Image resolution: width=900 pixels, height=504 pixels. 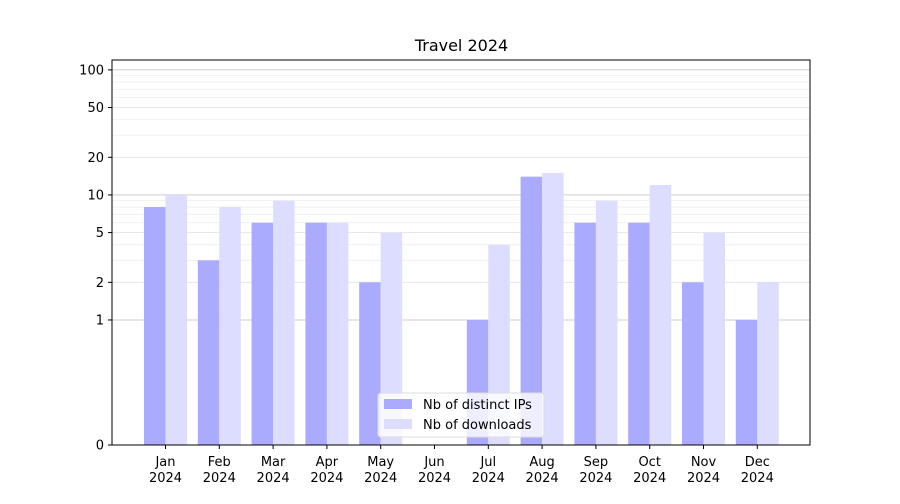 What do you see at coordinates (477, 425) in the screenshot?
I see `legend-label-downloads: Nb of downloads` at bounding box center [477, 425].